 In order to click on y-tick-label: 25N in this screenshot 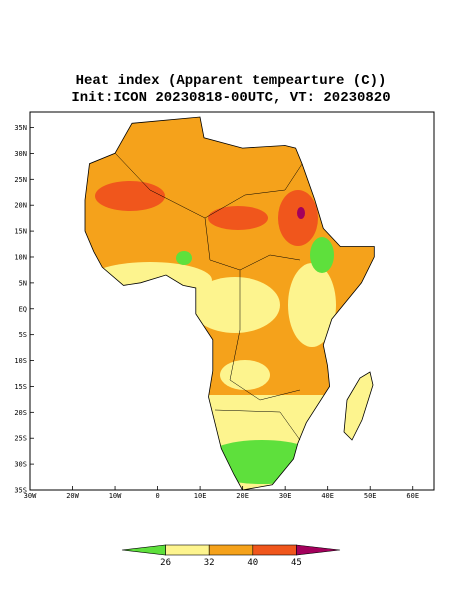, I will do `click(20, 180)`.